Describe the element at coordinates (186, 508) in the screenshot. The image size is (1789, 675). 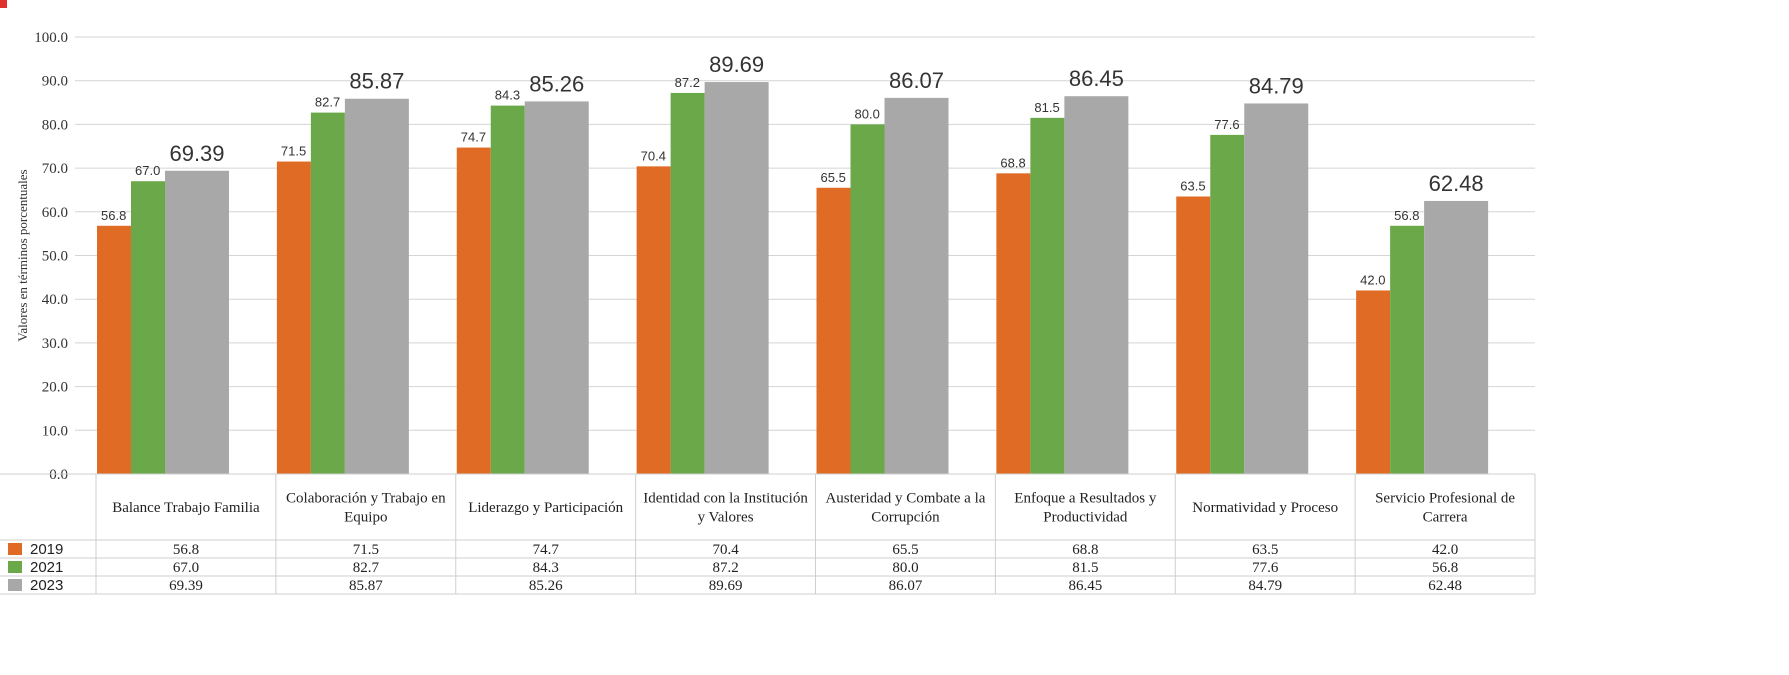
I see `category-label: Balance Trabajo Familia` at that location.